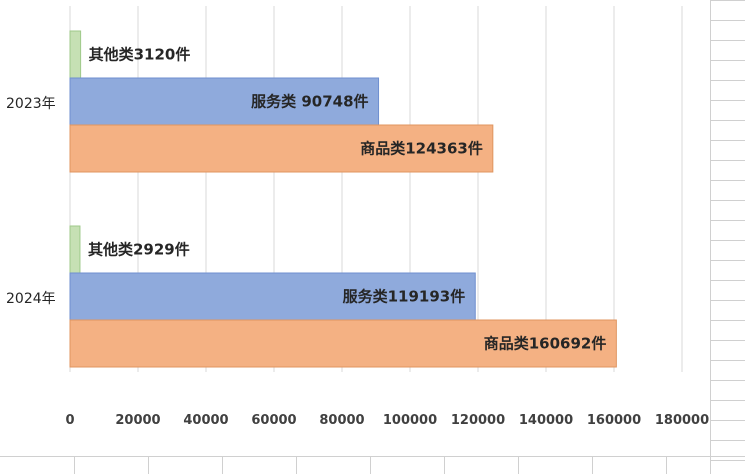 The image size is (745, 474). Describe the element at coordinates (69, 420) in the screenshot. I see `x-tick-label: 0` at that location.